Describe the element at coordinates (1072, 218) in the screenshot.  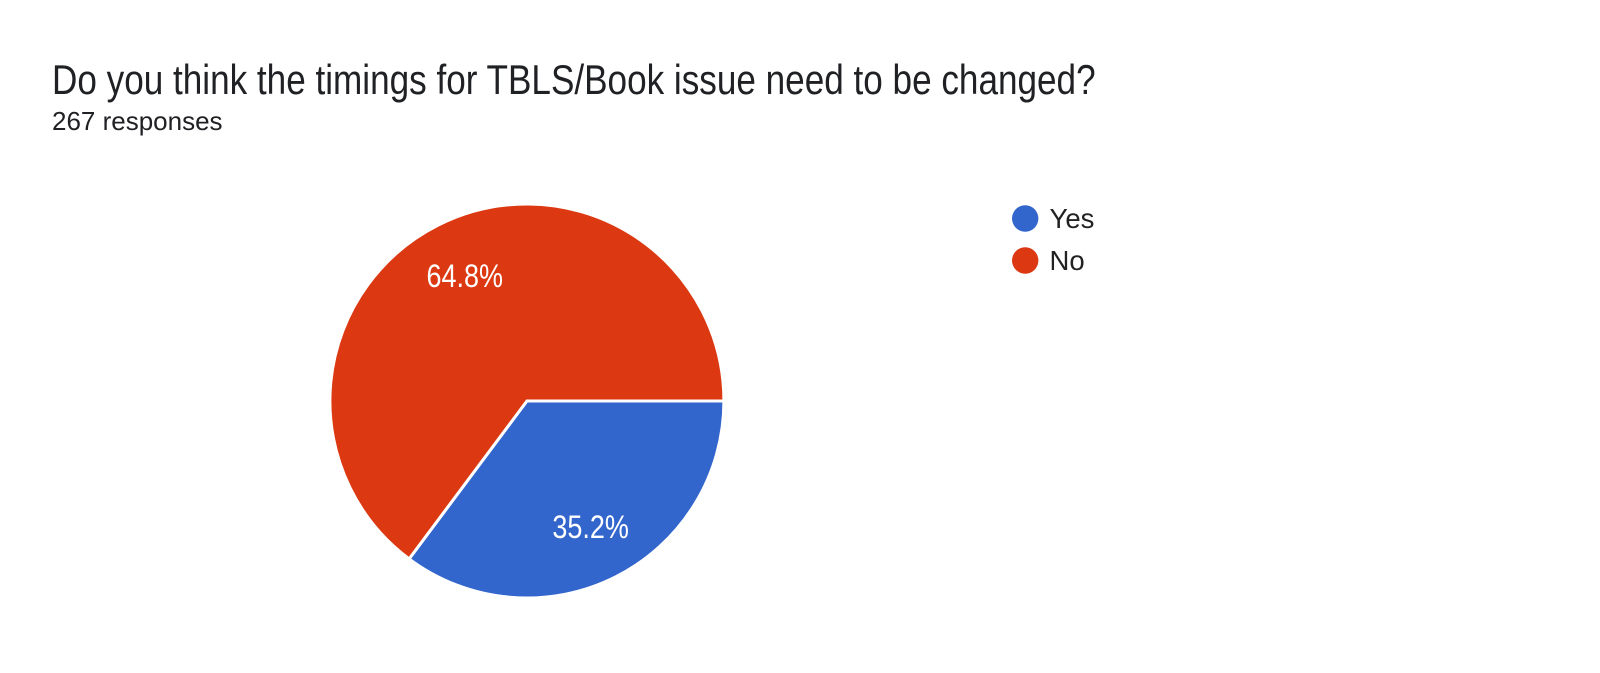
I see `svg-text: Yes` at that location.